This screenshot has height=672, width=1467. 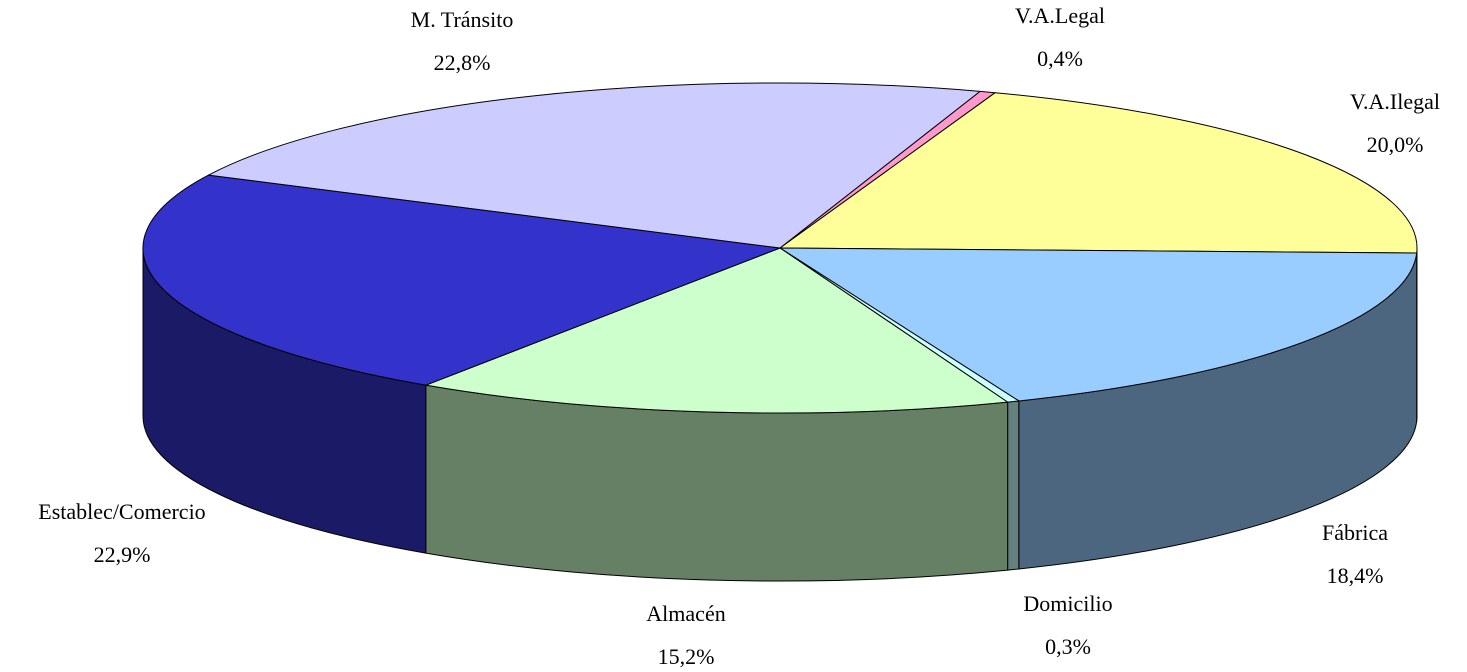 What do you see at coordinates (1060, 15) in the screenshot?
I see `slice-label: V.A.Legal` at bounding box center [1060, 15].